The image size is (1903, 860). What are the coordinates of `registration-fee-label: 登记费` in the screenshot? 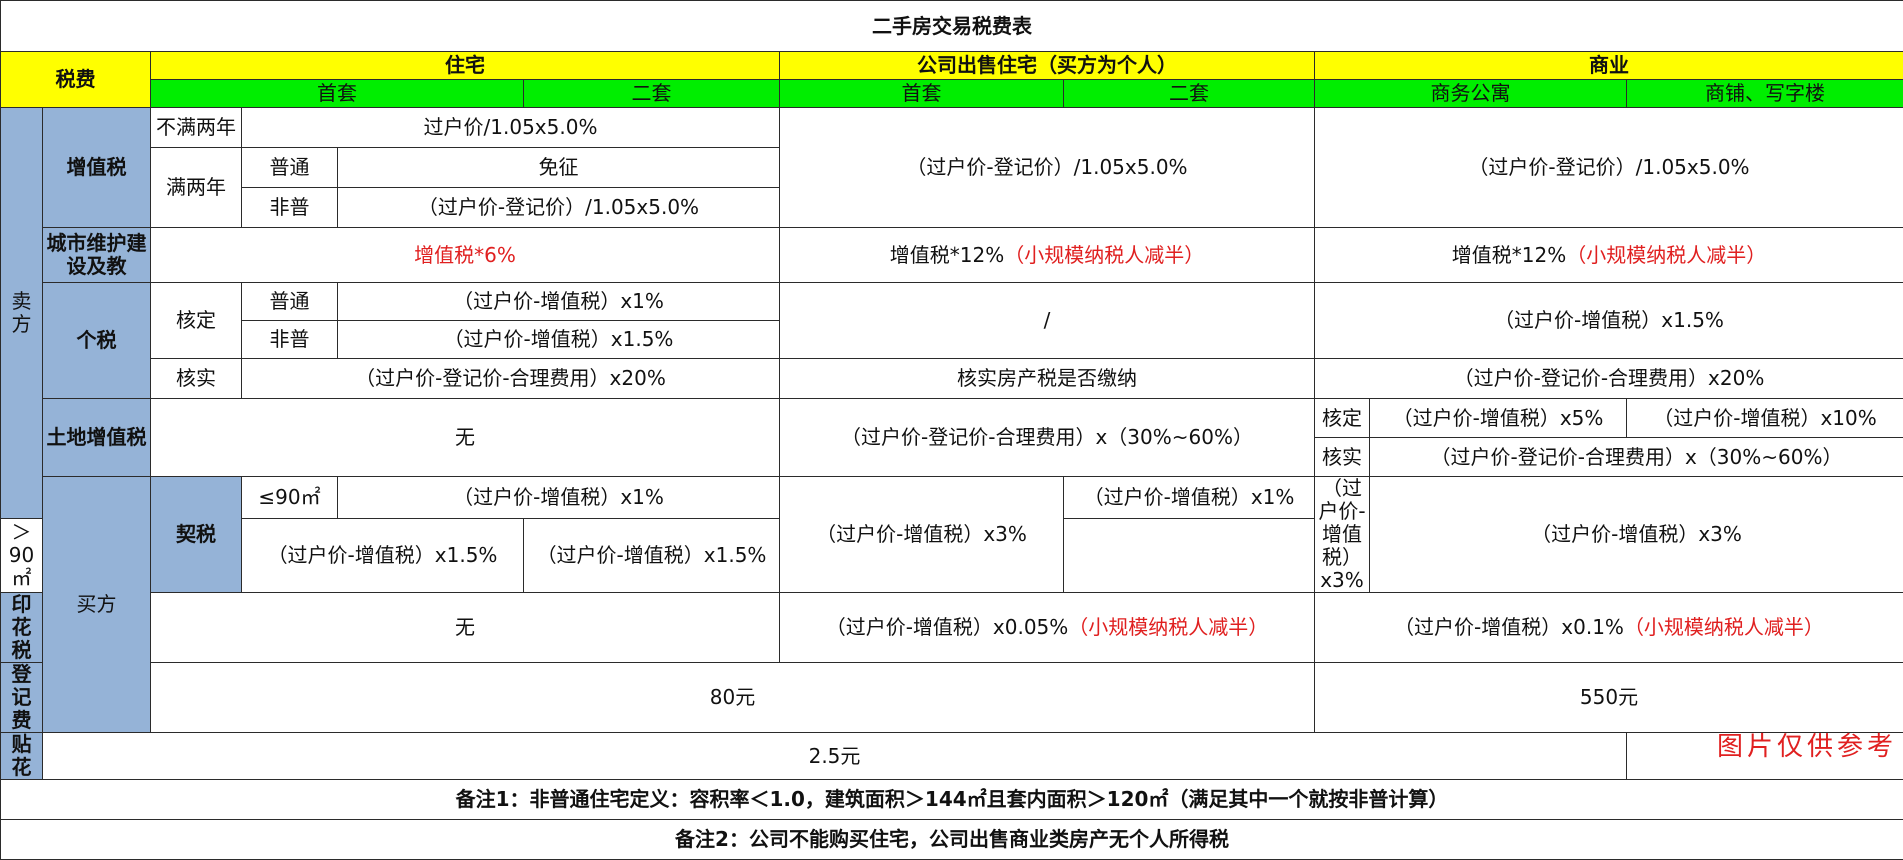 It's located at (22, 698).